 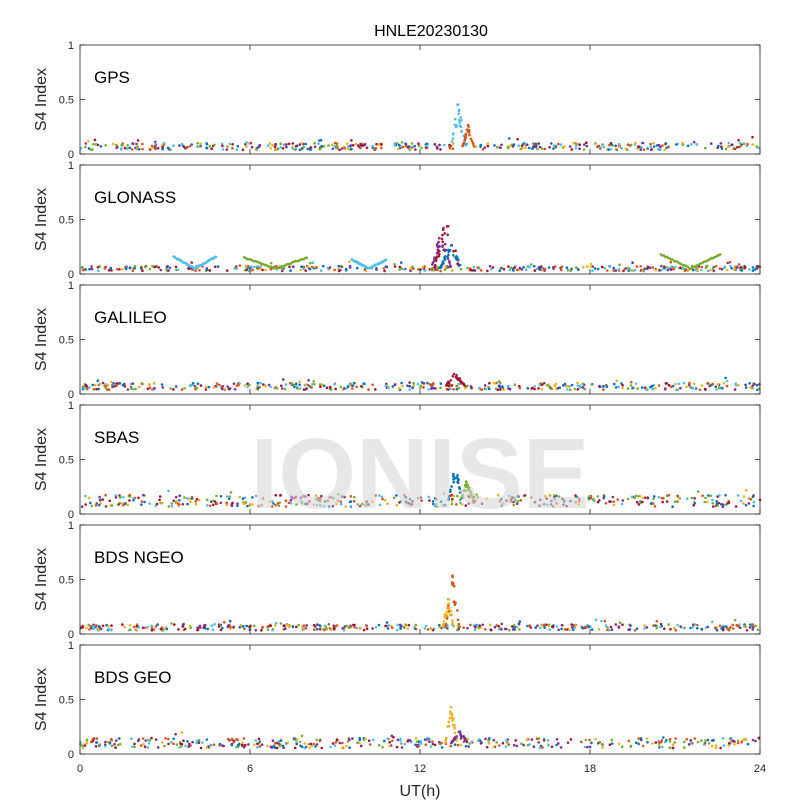 What do you see at coordinates (420, 699) in the screenshot?
I see `panel-bds-geo-axes-box` at bounding box center [420, 699].